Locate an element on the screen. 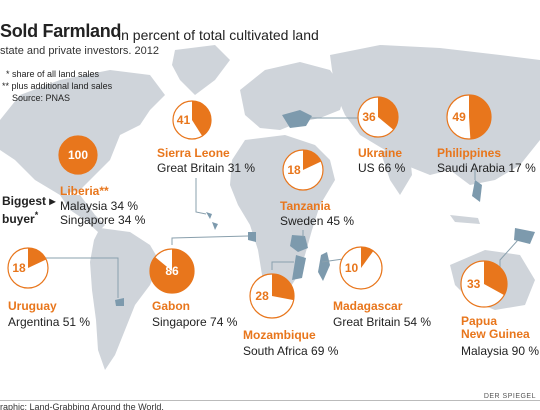 This screenshot has width=540, height=410. leader-mozambique is located at coordinates (282, 265).